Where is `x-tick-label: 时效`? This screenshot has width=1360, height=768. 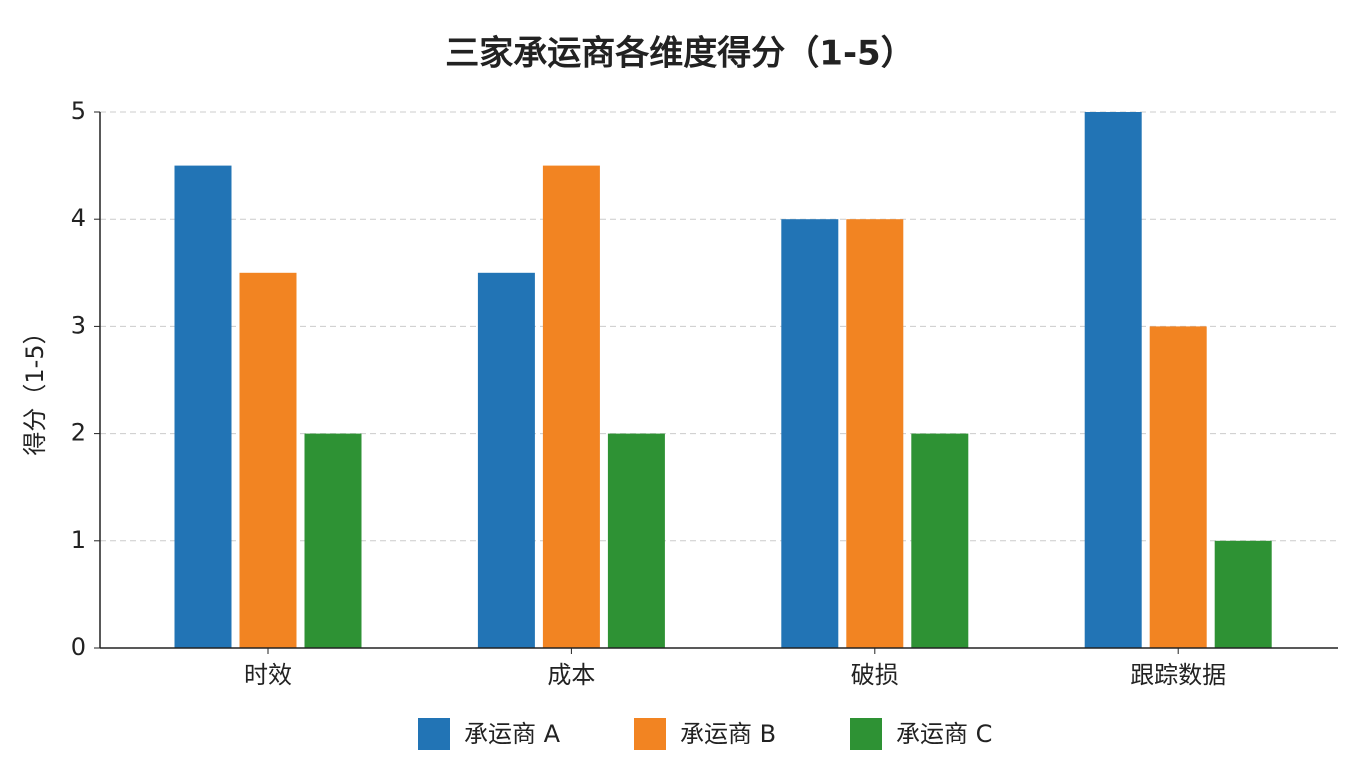
x-tick-label: 时效 is located at coordinates (268, 675).